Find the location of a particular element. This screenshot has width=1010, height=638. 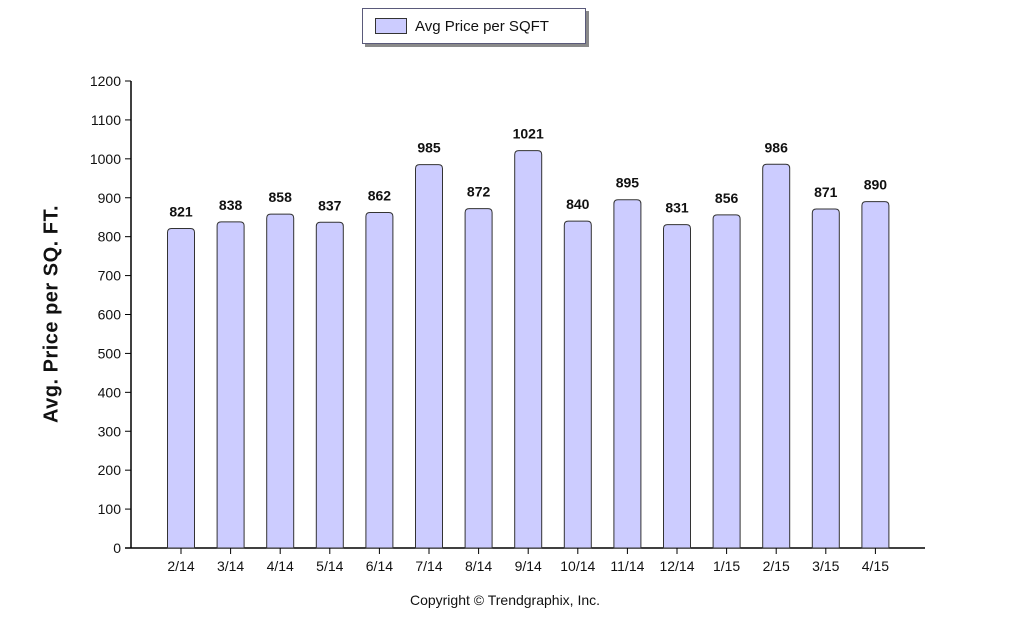

y-tick-label: 1000 is located at coordinates (105, 159).